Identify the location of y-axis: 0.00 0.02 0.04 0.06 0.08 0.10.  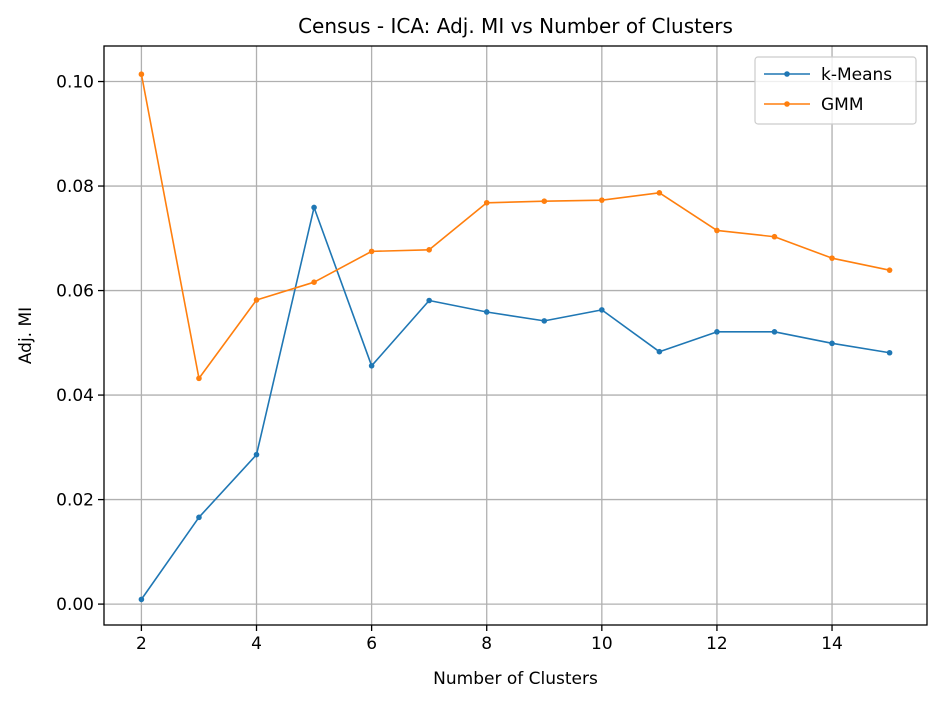
(80, 344).